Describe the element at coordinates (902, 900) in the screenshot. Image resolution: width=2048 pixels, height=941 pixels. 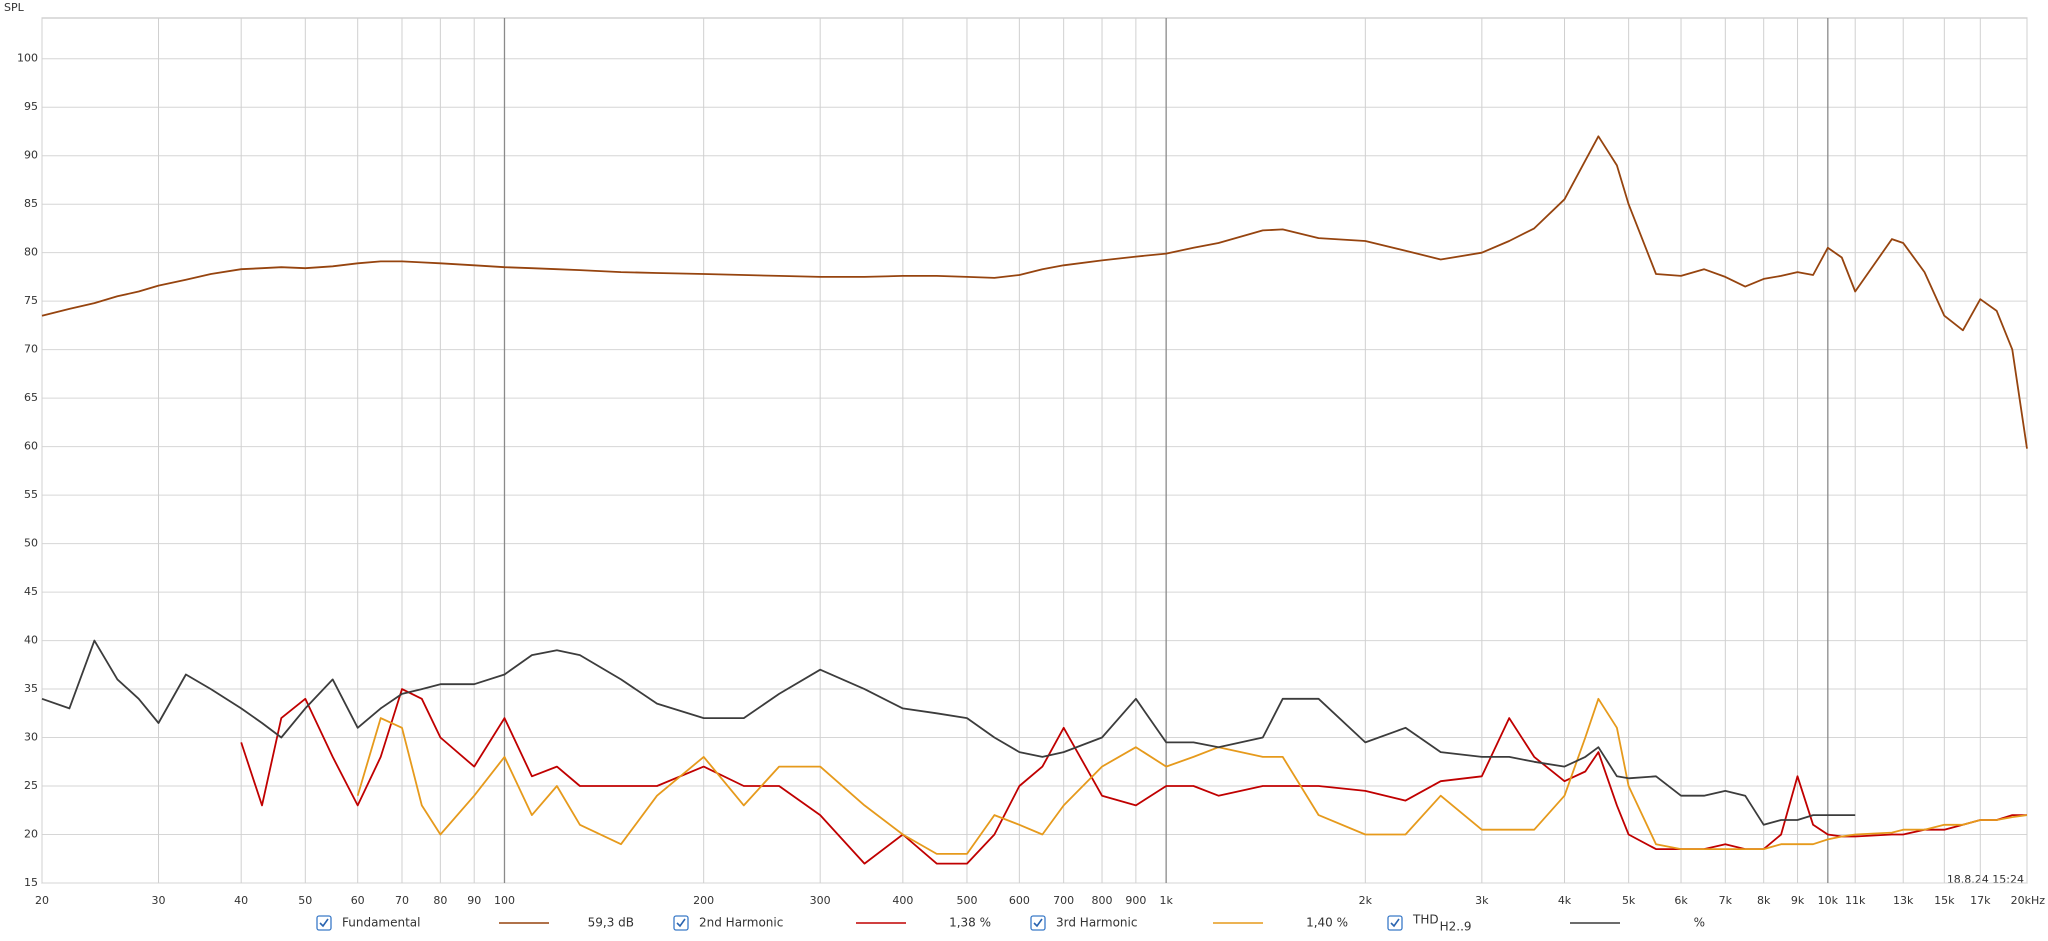
I see `x-tick-label: 400` at that location.